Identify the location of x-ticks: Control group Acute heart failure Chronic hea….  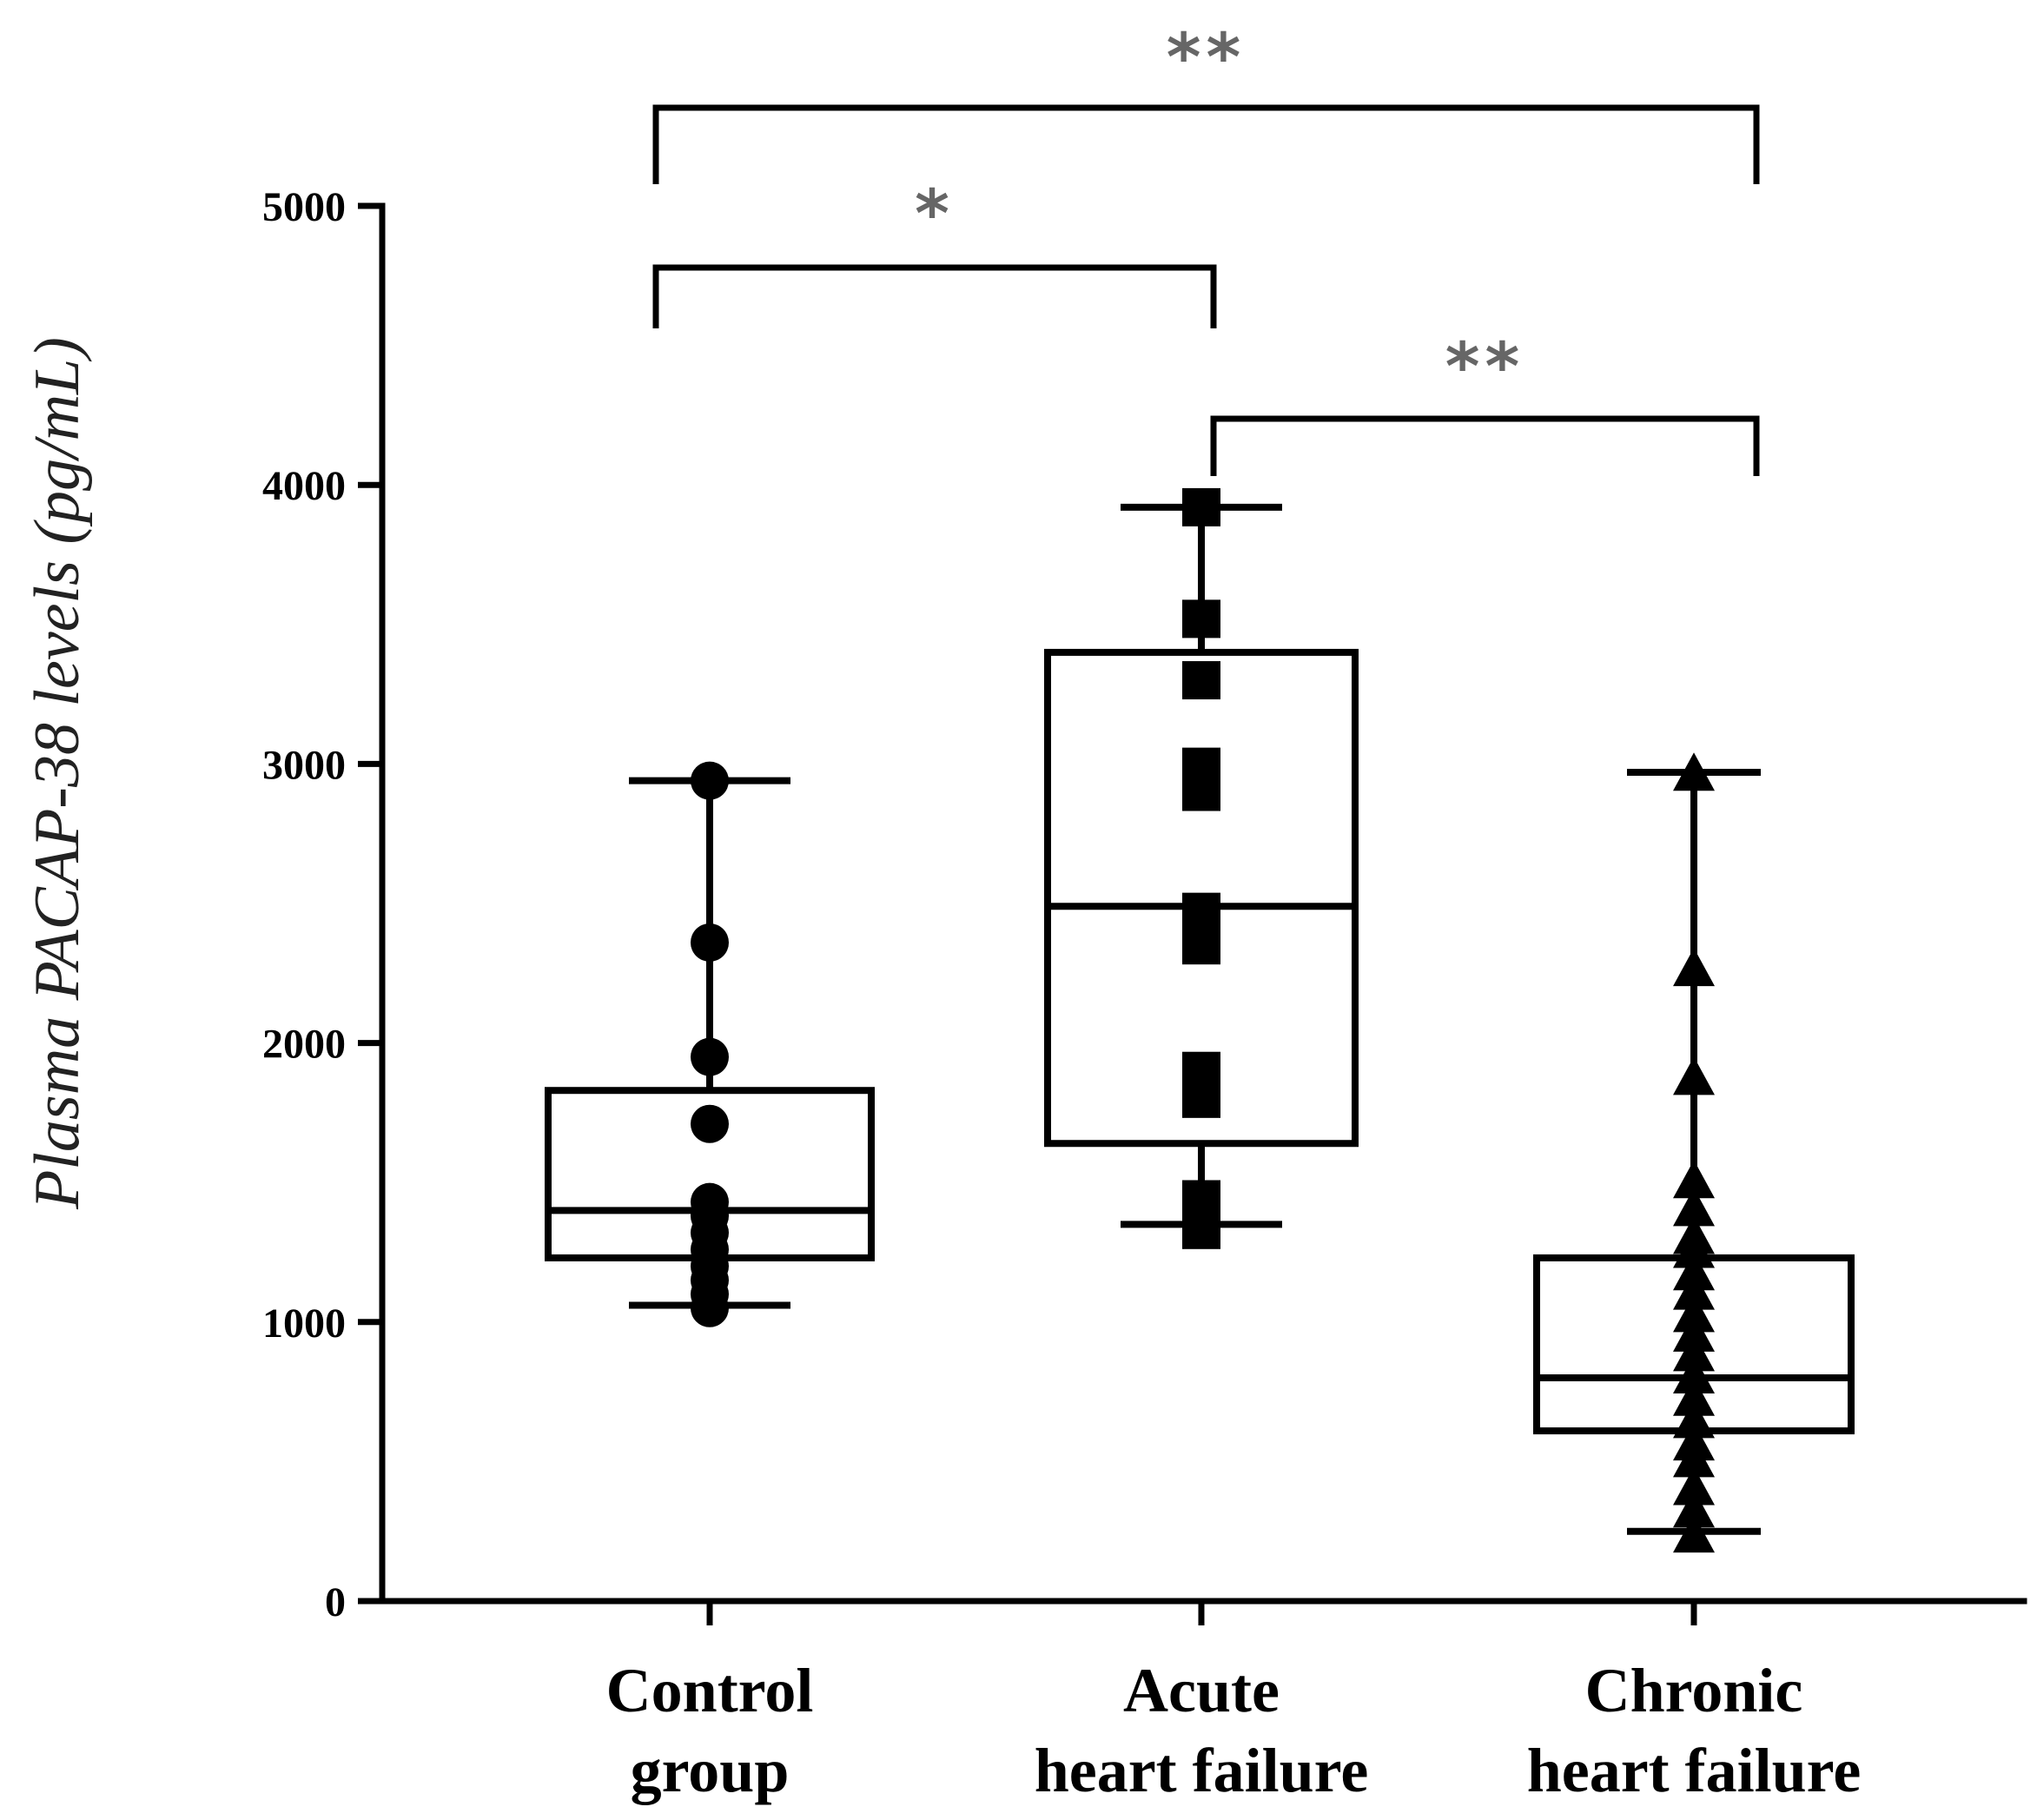
(1234, 1703).